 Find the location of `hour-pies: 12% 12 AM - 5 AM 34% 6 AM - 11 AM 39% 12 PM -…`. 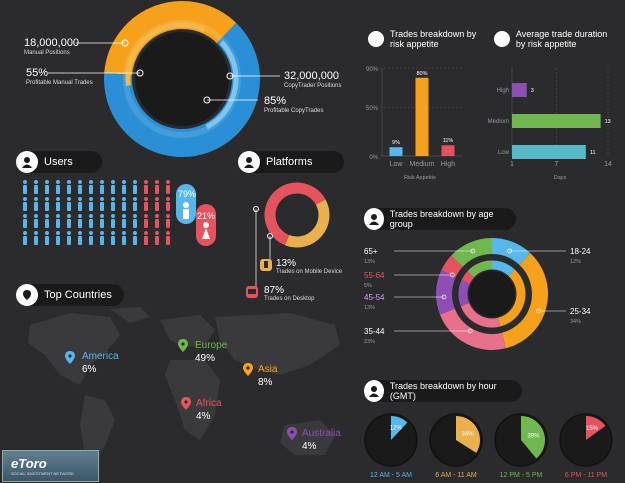

hour-pies: 12% 12 AM - 5 AM 34% 6 AM - 11 AM 39% 12 PM -… is located at coordinates (488, 446).